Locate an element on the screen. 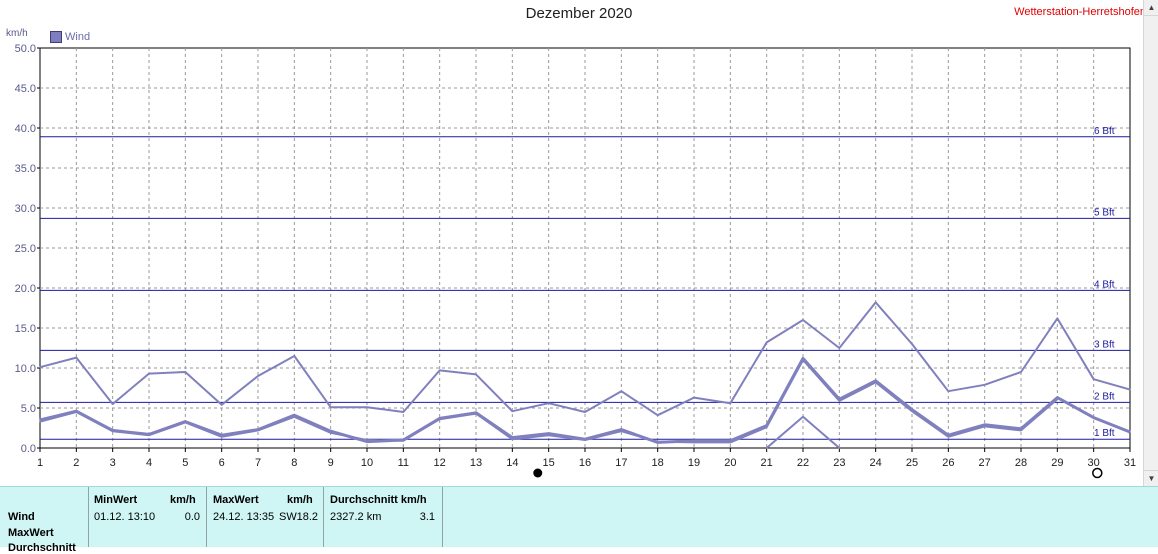 The height and width of the screenshot is (554, 1158). y-tick-label: 40.0 is located at coordinates (25, 129).